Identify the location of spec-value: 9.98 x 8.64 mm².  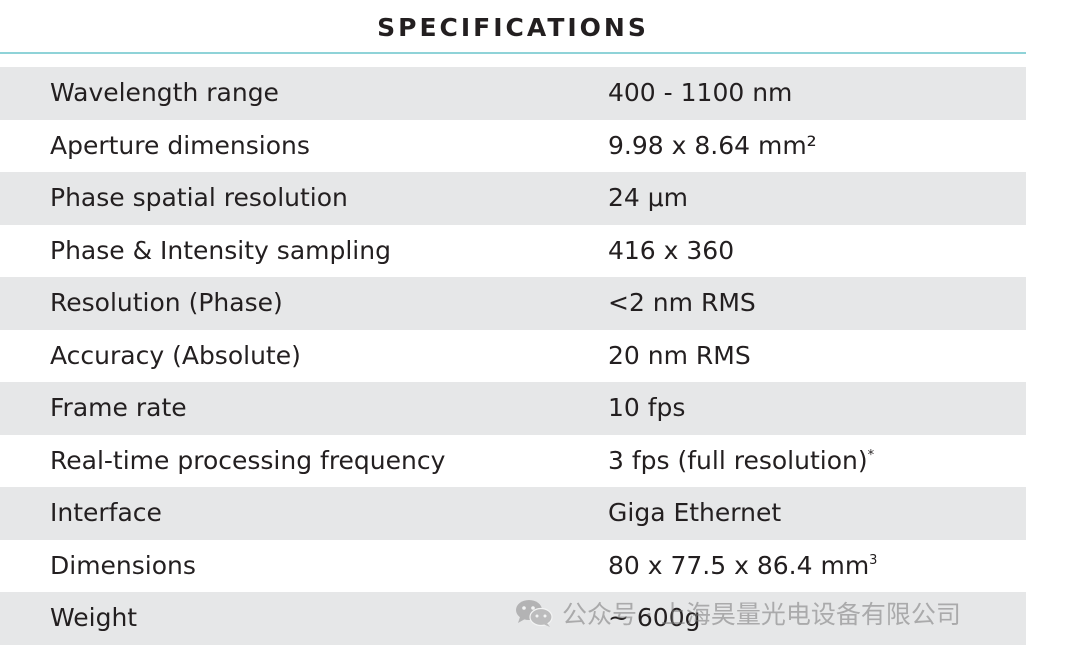
(712, 145).